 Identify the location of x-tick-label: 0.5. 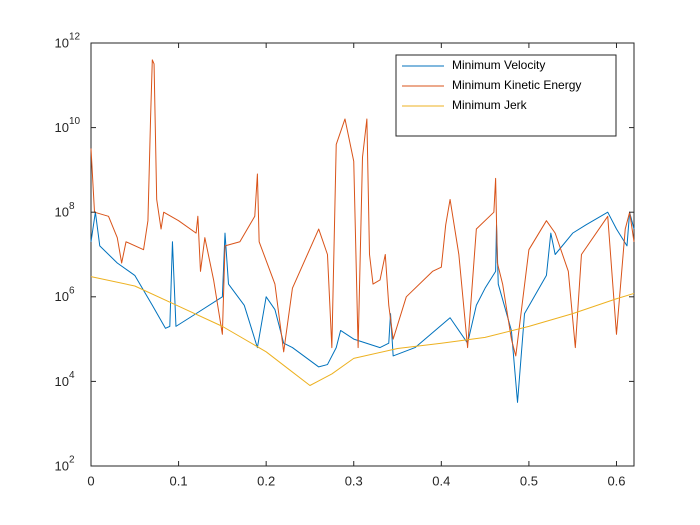
(529, 480).